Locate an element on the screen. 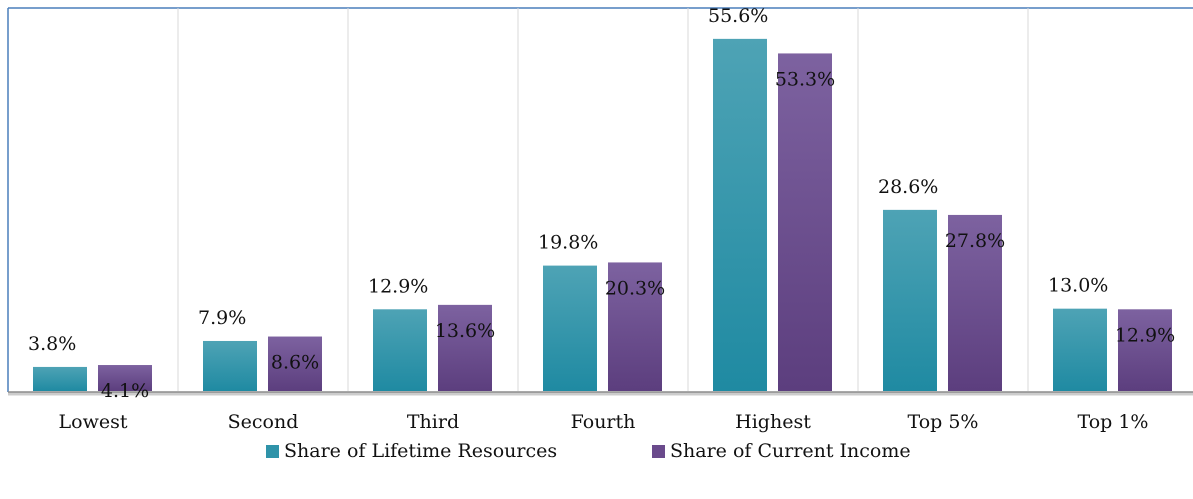 The image size is (1193, 499). data-label: 53.3% is located at coordinates (805, 79).